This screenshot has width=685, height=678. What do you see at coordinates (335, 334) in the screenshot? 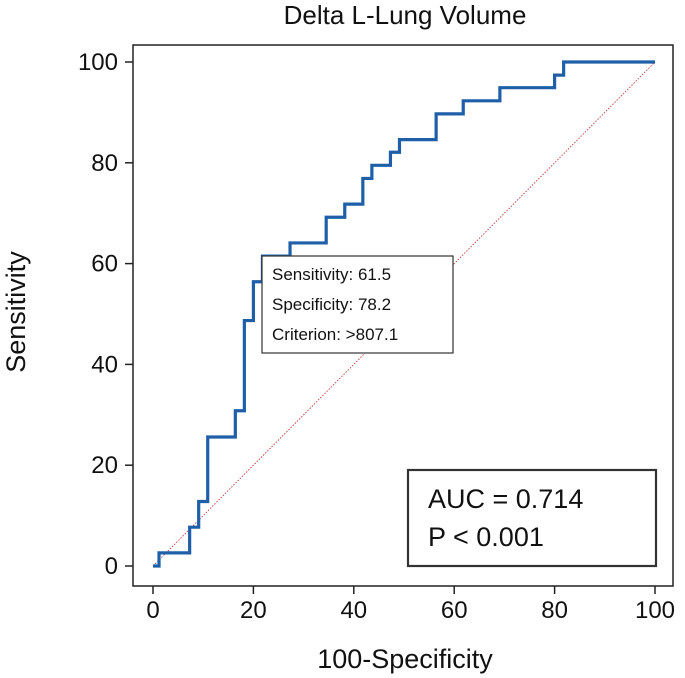
I see `criterion-value: Criterion: >807.1` at bounding box center [335, 334].